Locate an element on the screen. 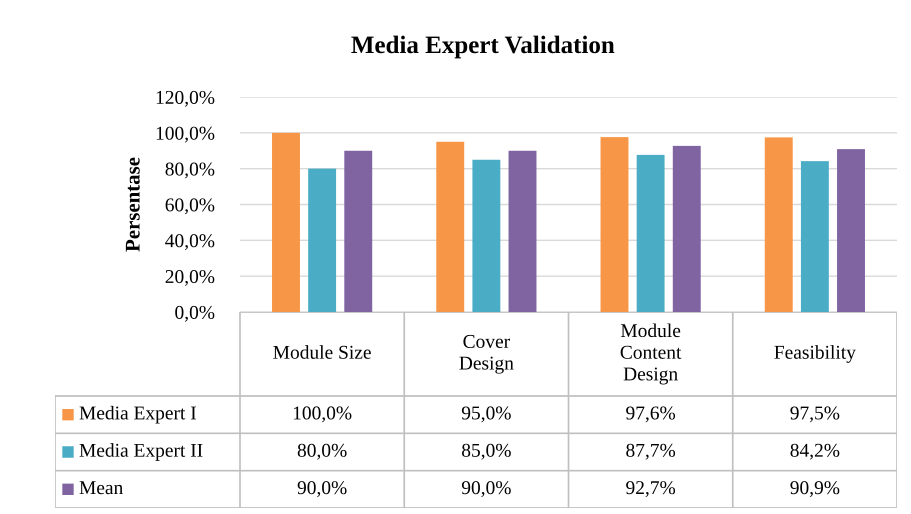 Image resolution: width=911 pixels, height=514 pixels. legend-label: Media Expert II is located at coordinates (141, 452).